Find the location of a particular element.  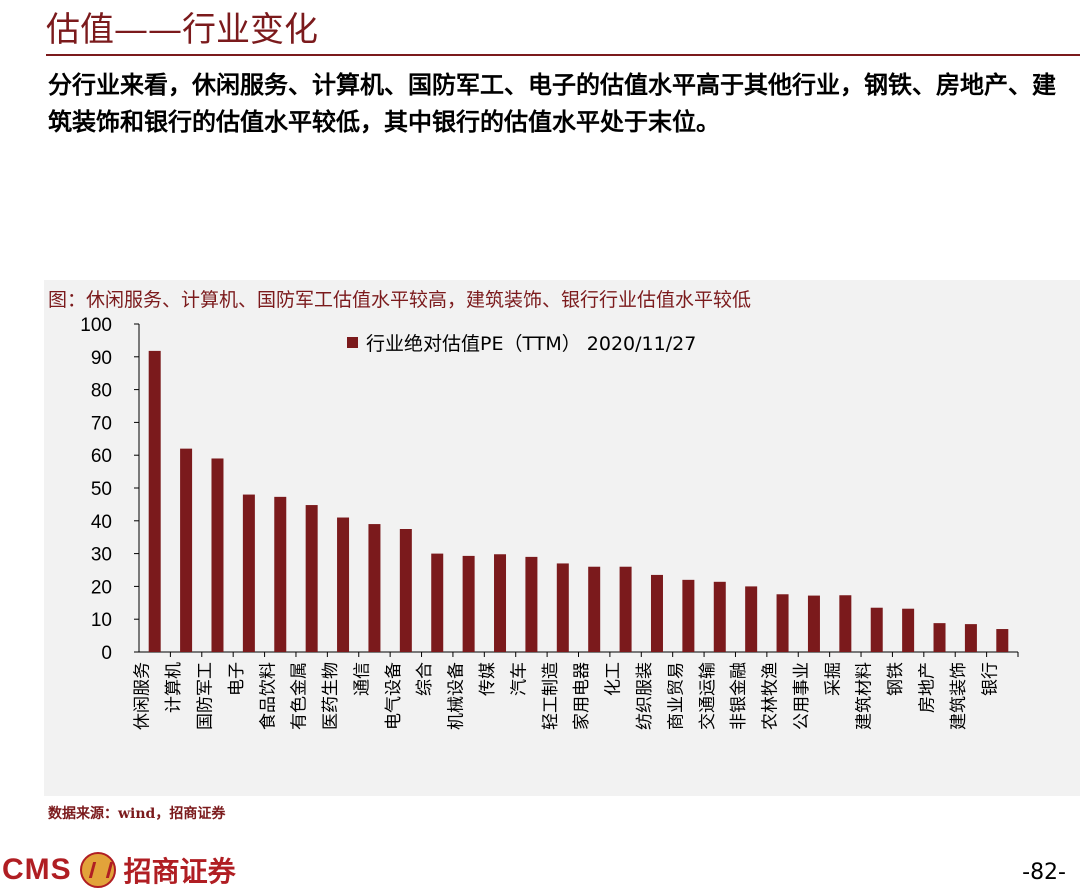

page-number: -82- is located at coordinates (1044, 872).